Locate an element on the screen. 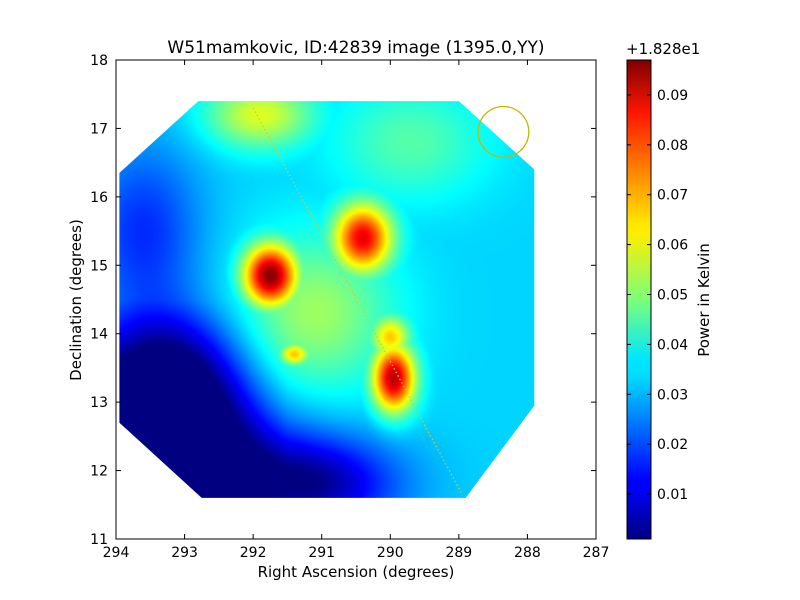  y-tick-label: 13 is located at coordinates (99, 403).